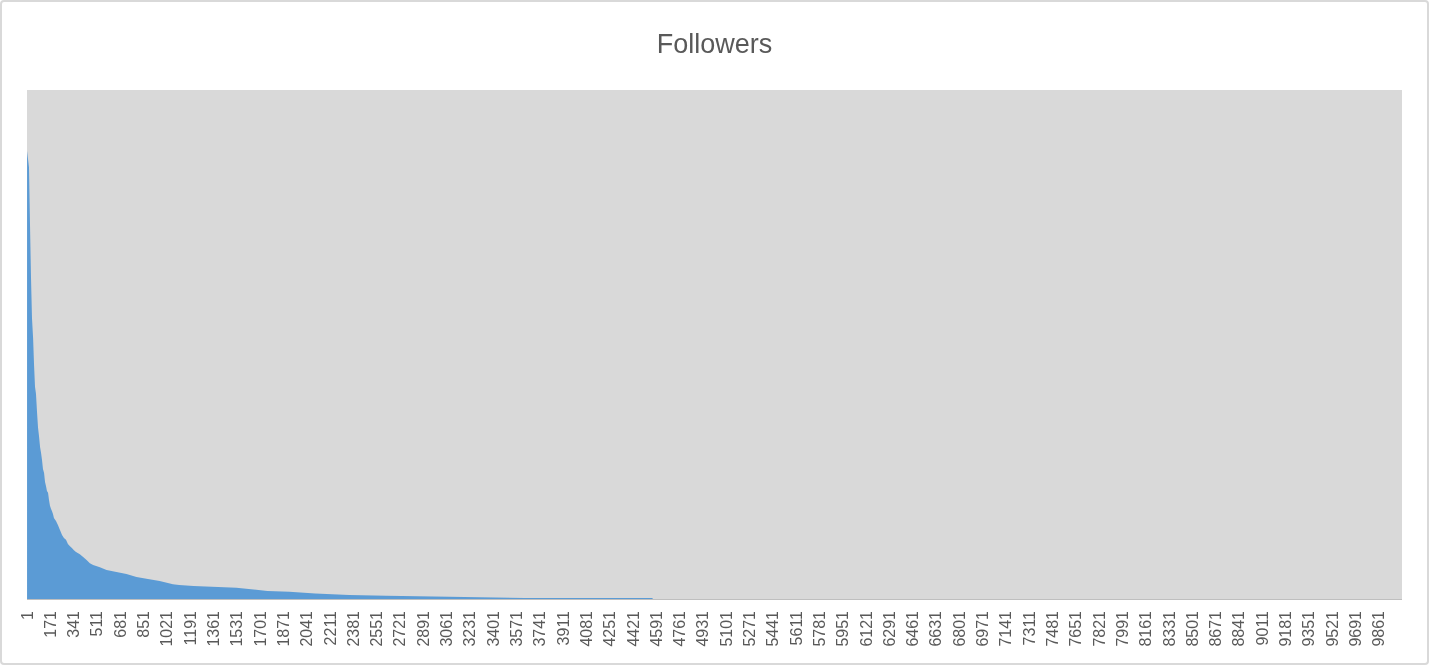 The width and height of the screenshot is (1429, 665). What do you see at coordinates (400, 628) in the screenshot?
I see `x-tick-label: 2721` at bounding box center [400, 628].